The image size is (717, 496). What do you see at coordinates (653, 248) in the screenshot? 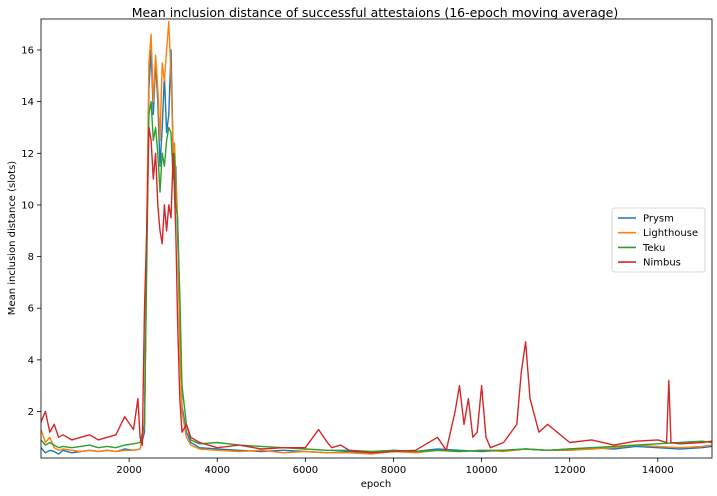
I see `legend-label: Teku` at bounding box center [653, 248].